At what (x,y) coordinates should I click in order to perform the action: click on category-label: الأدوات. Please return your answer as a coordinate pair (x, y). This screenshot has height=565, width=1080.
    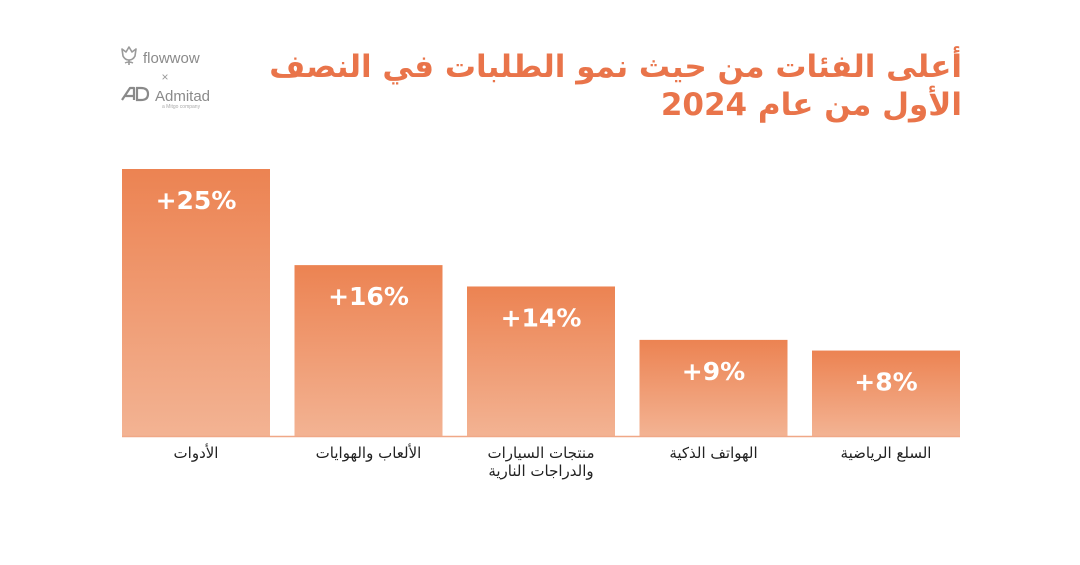
    Looking at the image, I should click on (196, 453).